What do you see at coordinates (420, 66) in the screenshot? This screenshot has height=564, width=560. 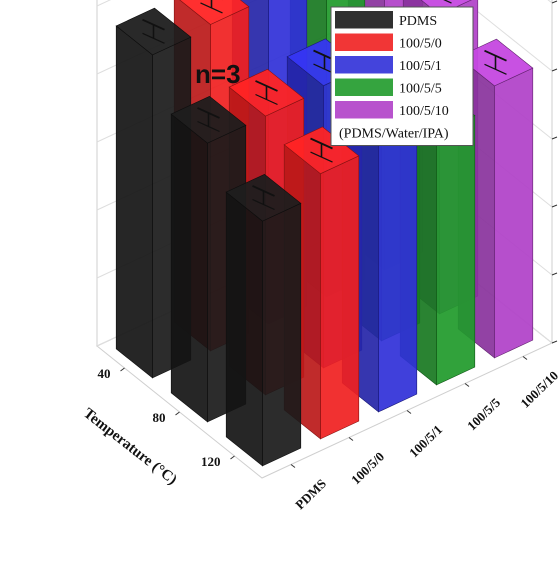 I see `legend-label: 100/5/1` at bounding box center [420, 66].